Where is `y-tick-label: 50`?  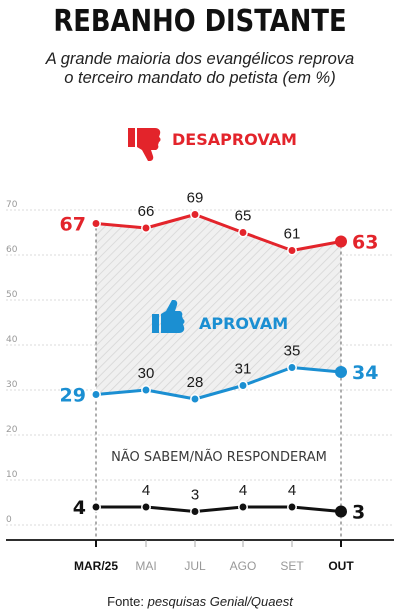 y-tick-label: 50 is located at coordinates (12, 295).